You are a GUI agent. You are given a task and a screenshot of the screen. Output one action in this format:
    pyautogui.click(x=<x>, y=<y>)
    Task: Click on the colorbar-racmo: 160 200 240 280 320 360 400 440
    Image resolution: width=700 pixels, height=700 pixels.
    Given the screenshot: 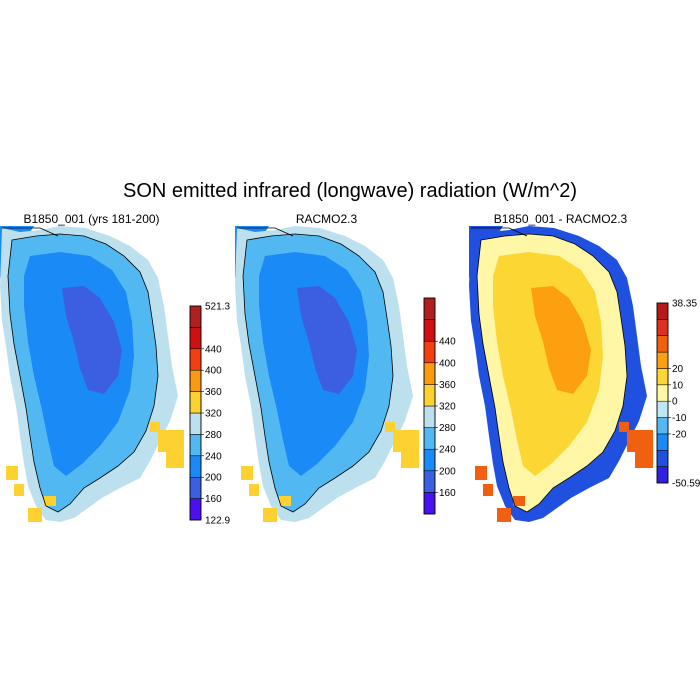 What is the action you would take?
    pyautogui.click(x=439, y=406)
    